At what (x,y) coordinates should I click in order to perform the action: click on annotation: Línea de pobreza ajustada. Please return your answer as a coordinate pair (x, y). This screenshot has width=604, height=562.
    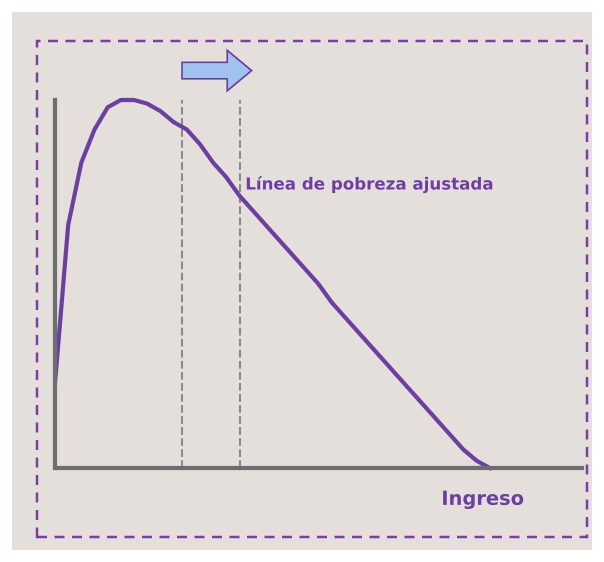
    Looking at the image, I should click on (369, 185).